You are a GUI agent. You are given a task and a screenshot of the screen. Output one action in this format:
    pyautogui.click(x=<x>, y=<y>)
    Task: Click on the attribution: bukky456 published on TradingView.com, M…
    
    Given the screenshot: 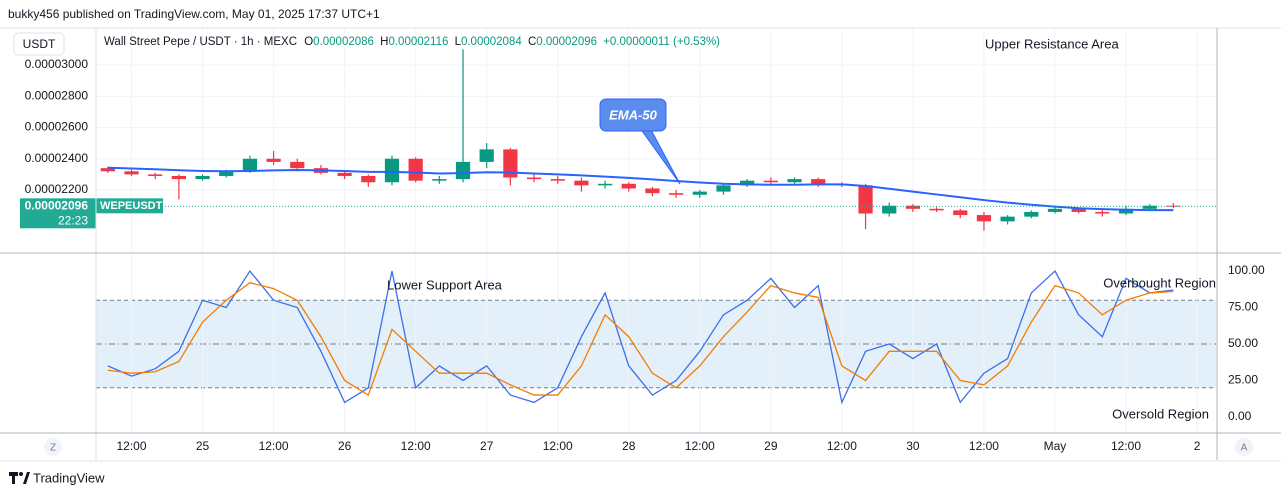 What is the action you would take?
    pyautogui.click(x=194, y=14)
    